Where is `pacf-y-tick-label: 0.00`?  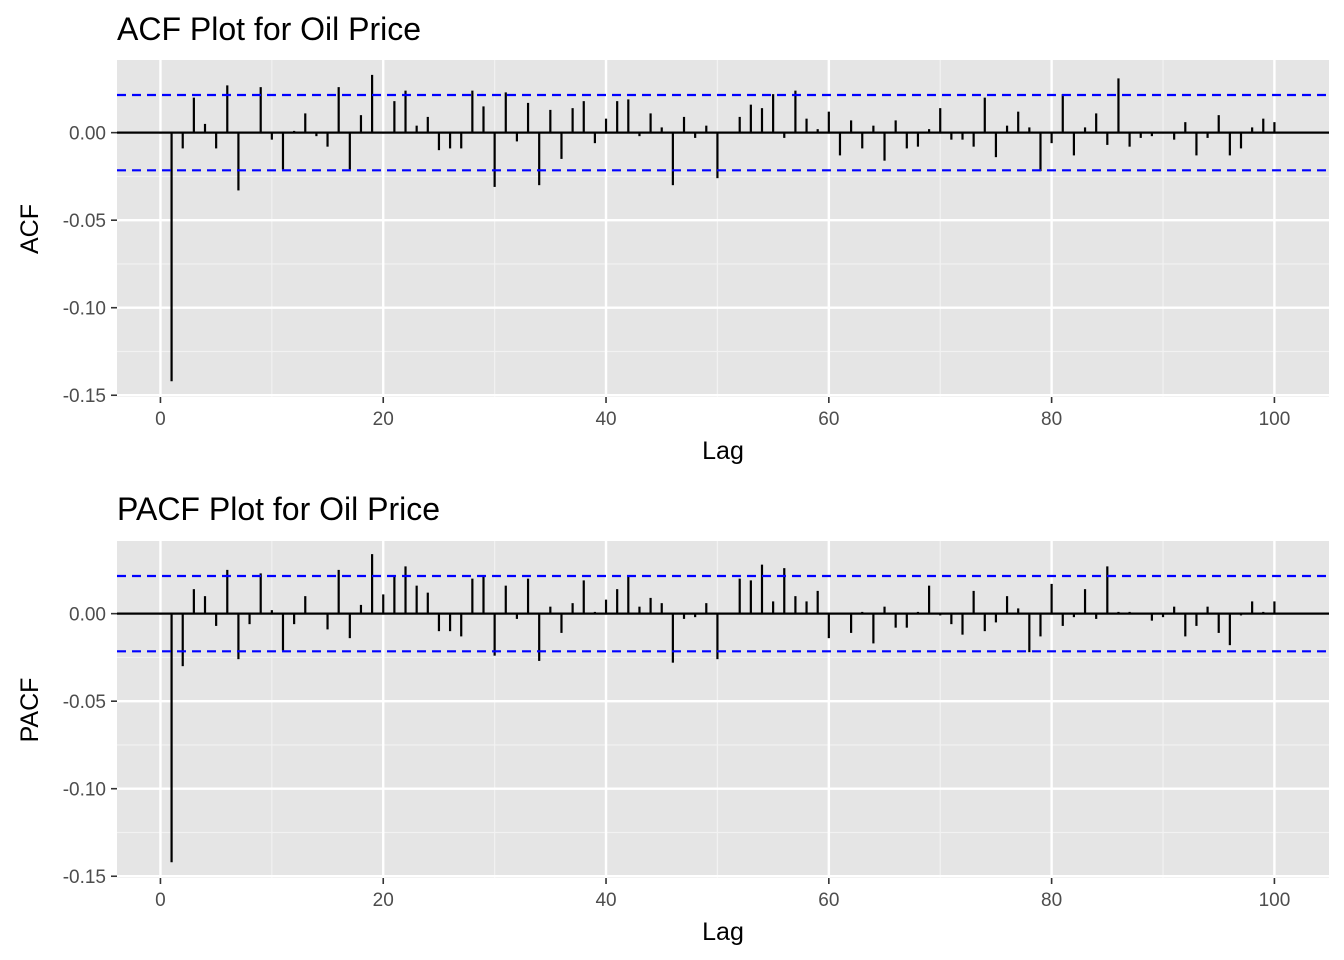 pacf-y-tick-label: 0.00 is located at coordinates (87, 615).